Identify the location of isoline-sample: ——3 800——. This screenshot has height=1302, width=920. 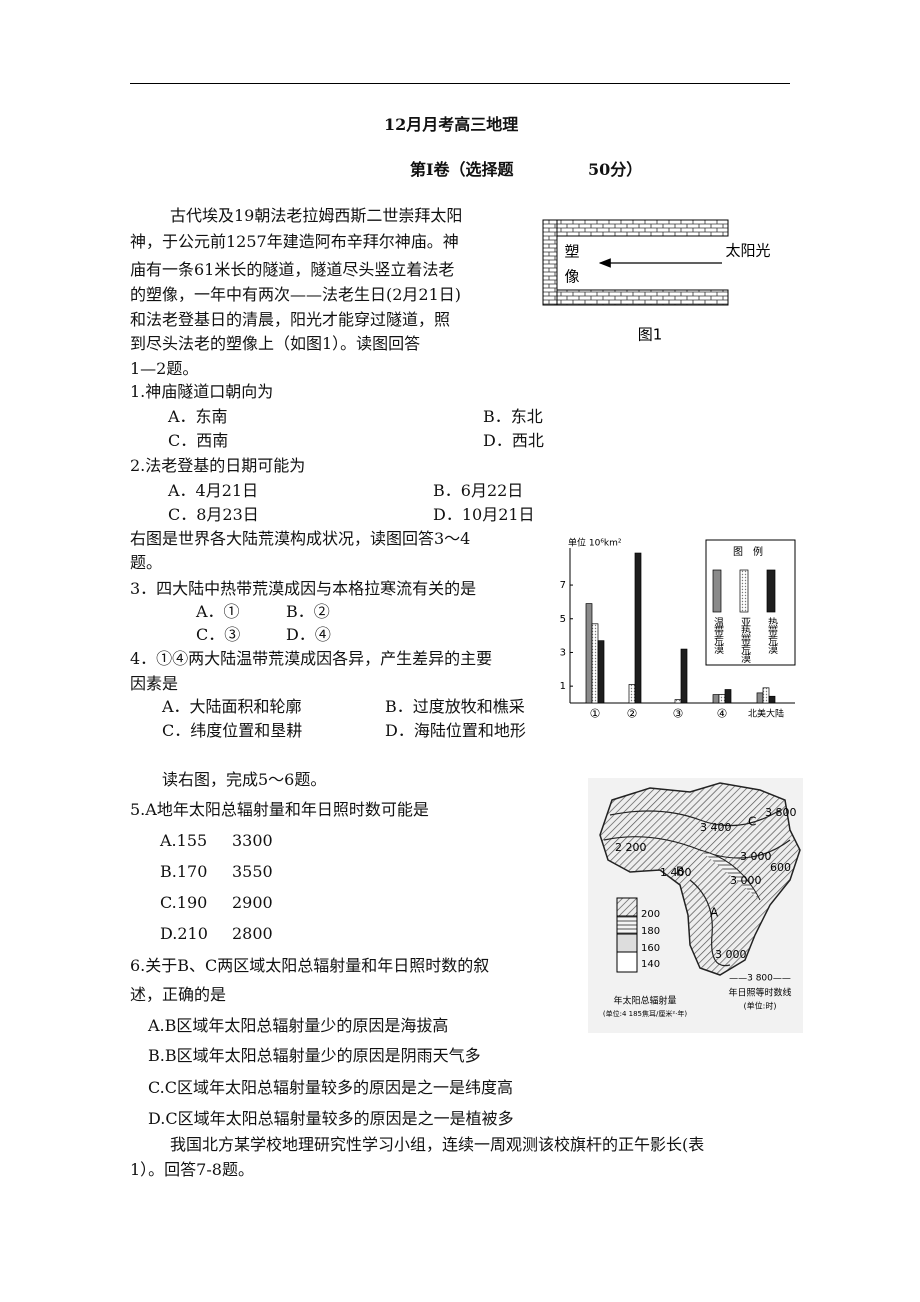
(760, 979).